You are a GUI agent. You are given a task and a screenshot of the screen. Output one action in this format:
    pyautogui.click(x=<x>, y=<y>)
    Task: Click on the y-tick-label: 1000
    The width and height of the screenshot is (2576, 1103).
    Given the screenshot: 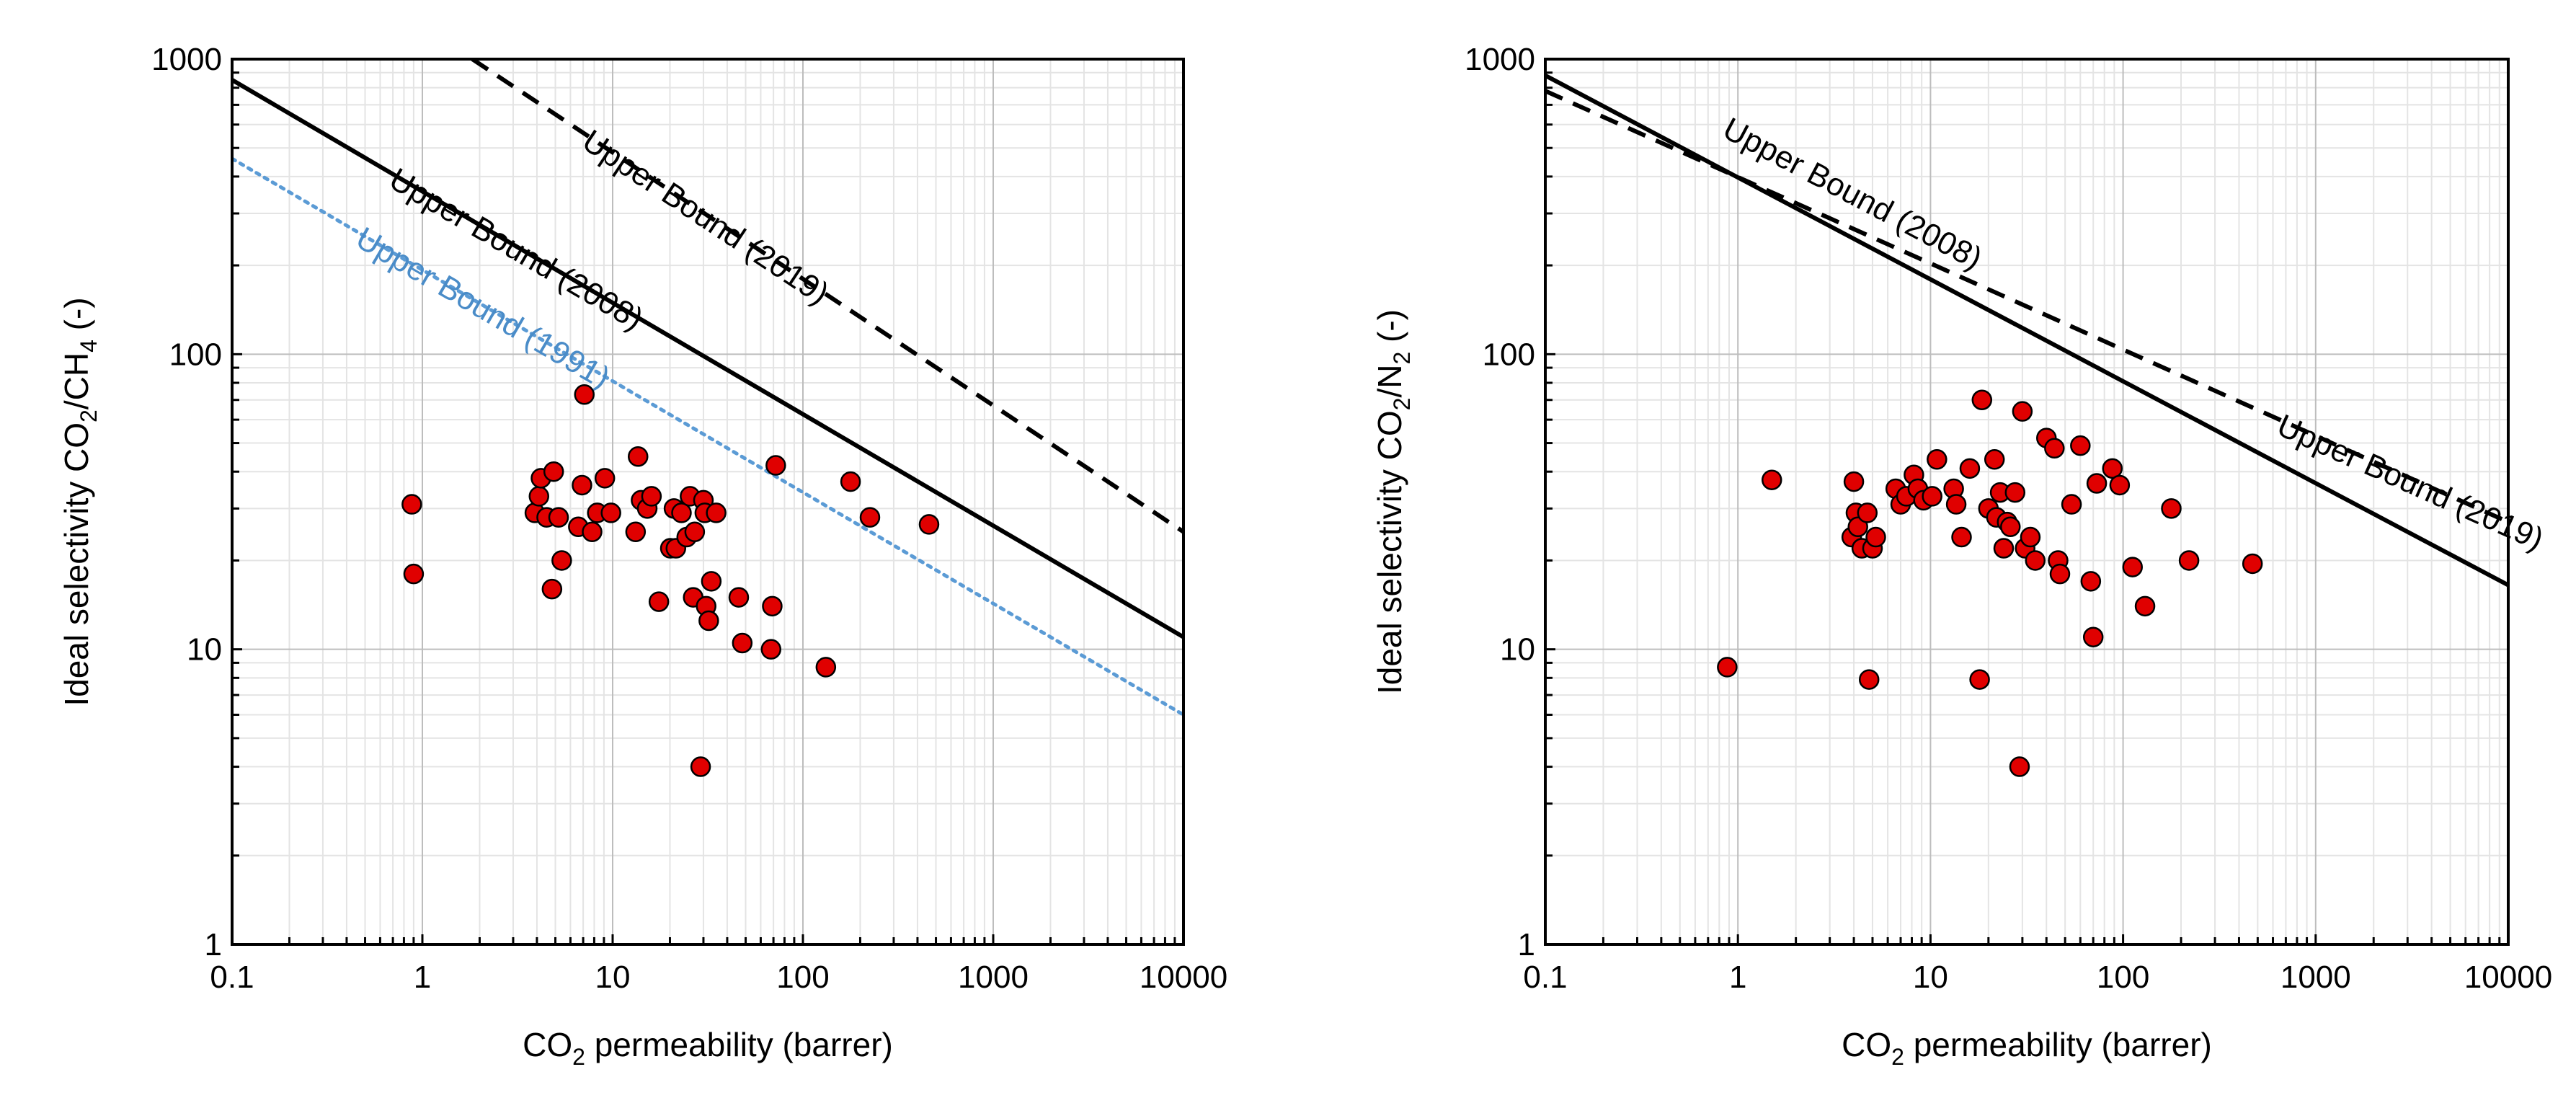 What is the action you would take?
    pyautogui.click(x=1500, y=59)
    